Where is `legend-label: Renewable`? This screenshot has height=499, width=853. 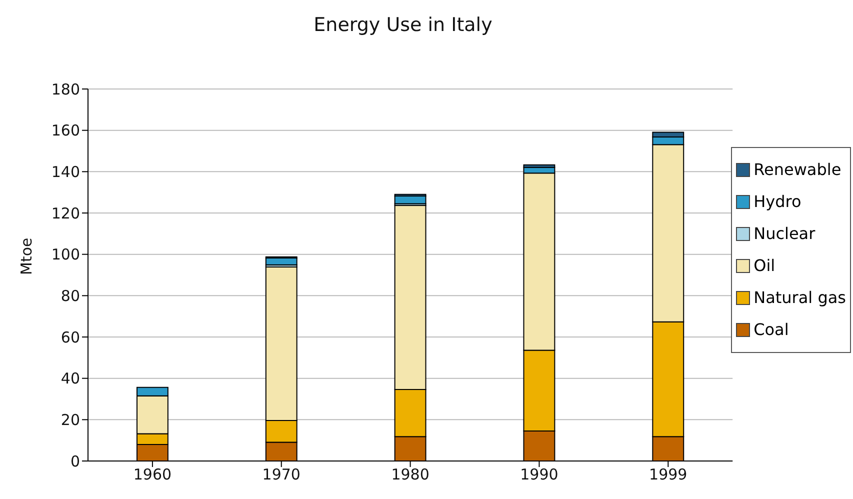 legend-label: Renewable is located at coordinates (798, 169).